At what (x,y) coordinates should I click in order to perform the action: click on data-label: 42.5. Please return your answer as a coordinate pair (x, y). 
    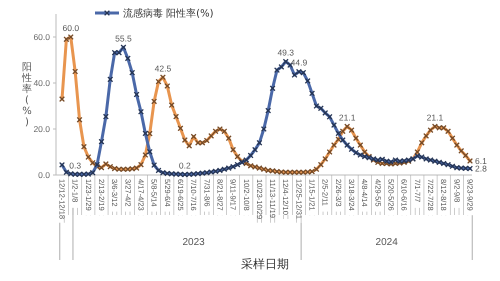
    Looking at the image, I should click on (163, 68).